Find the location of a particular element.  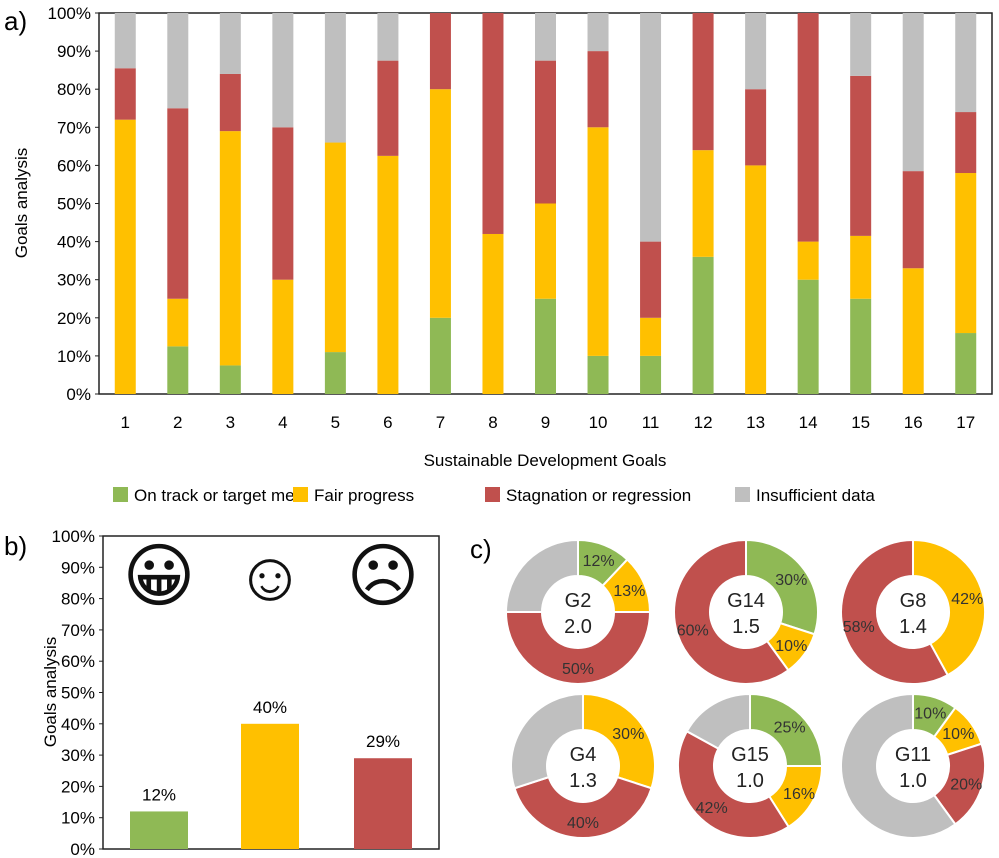

donut-slice-label: 12% is located at coordinates (599, 561).